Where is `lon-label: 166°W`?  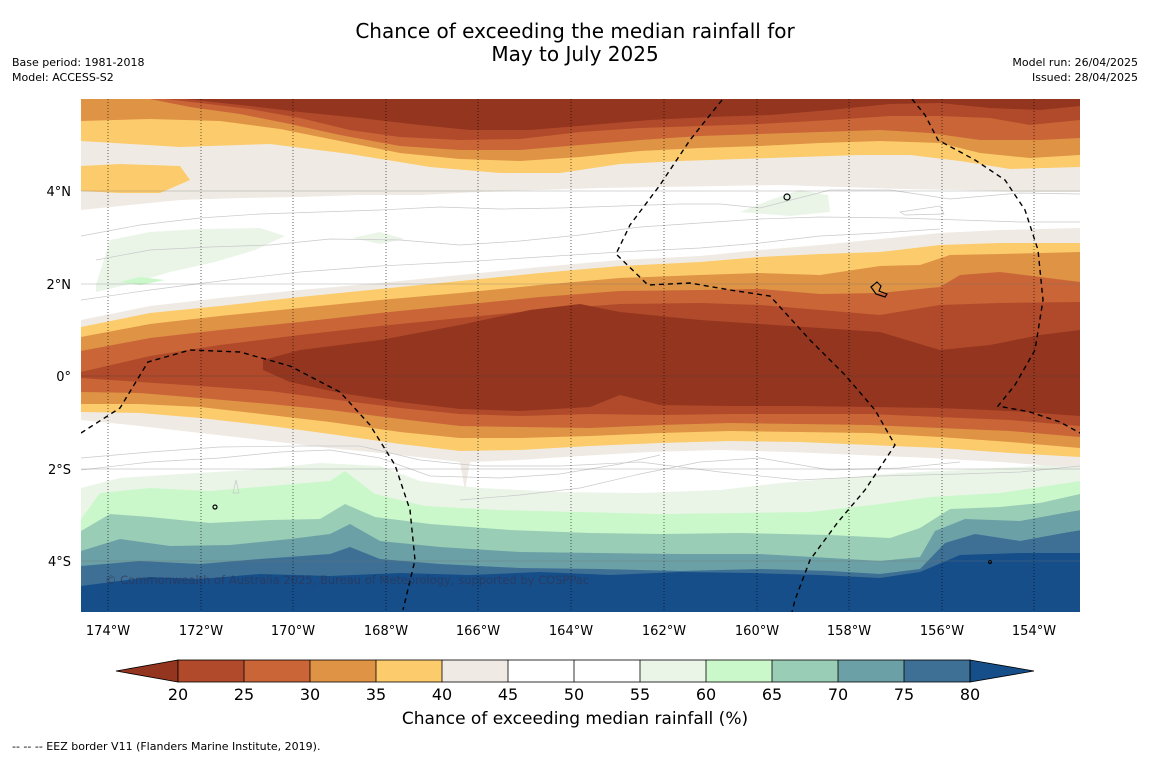
lon-label: 166°W is located at coordinates (478, 631).